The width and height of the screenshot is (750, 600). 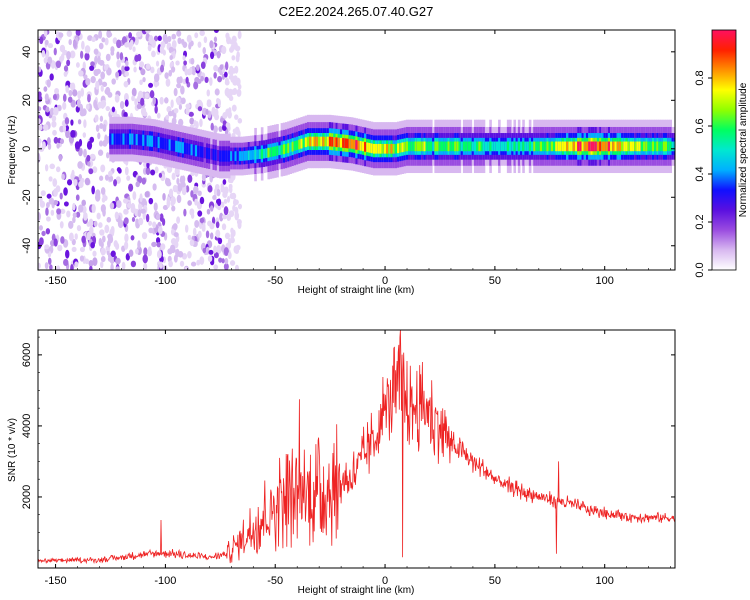 I want to click on y-tick-label: 2000, so click(x=27, y=497).